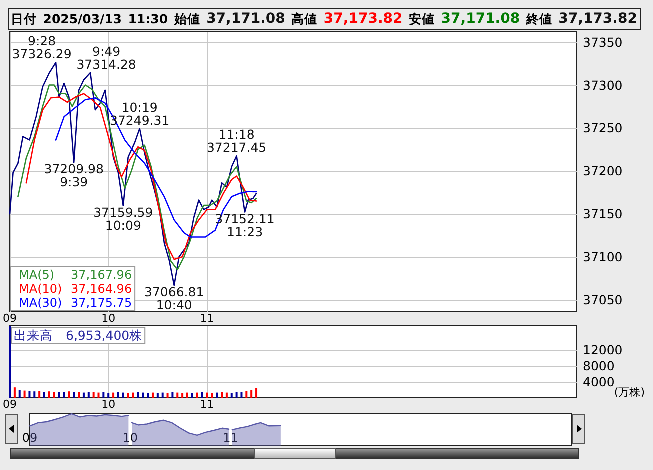 This screenshot has width=653, height=470. Describe the element at coordinates (630, 392) in the screenshot. I see `y-axis-title: (万株)` at that location.